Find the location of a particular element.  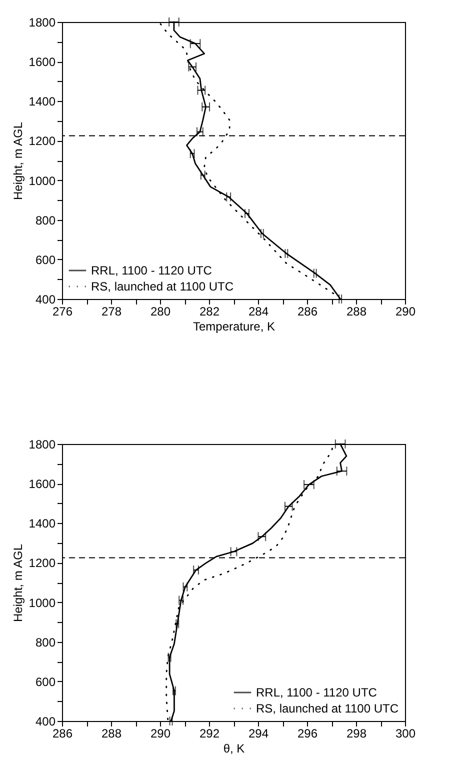

x-tick-label: 280 is located at coordinates (160, 311).